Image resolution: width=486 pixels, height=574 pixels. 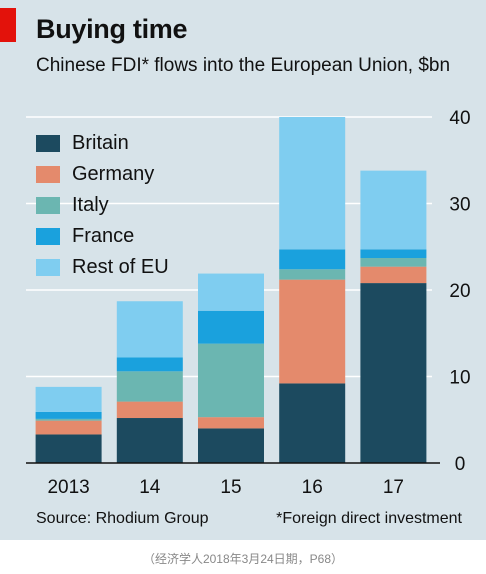 What do you see at coordinates (459, 378) in the screenshot?
I see `y-tick-label: 10` at bounding box center [459, 378].